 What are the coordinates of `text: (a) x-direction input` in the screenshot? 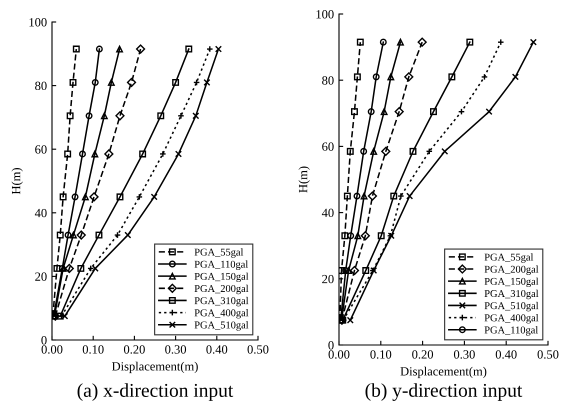 It's located at (156, 392).